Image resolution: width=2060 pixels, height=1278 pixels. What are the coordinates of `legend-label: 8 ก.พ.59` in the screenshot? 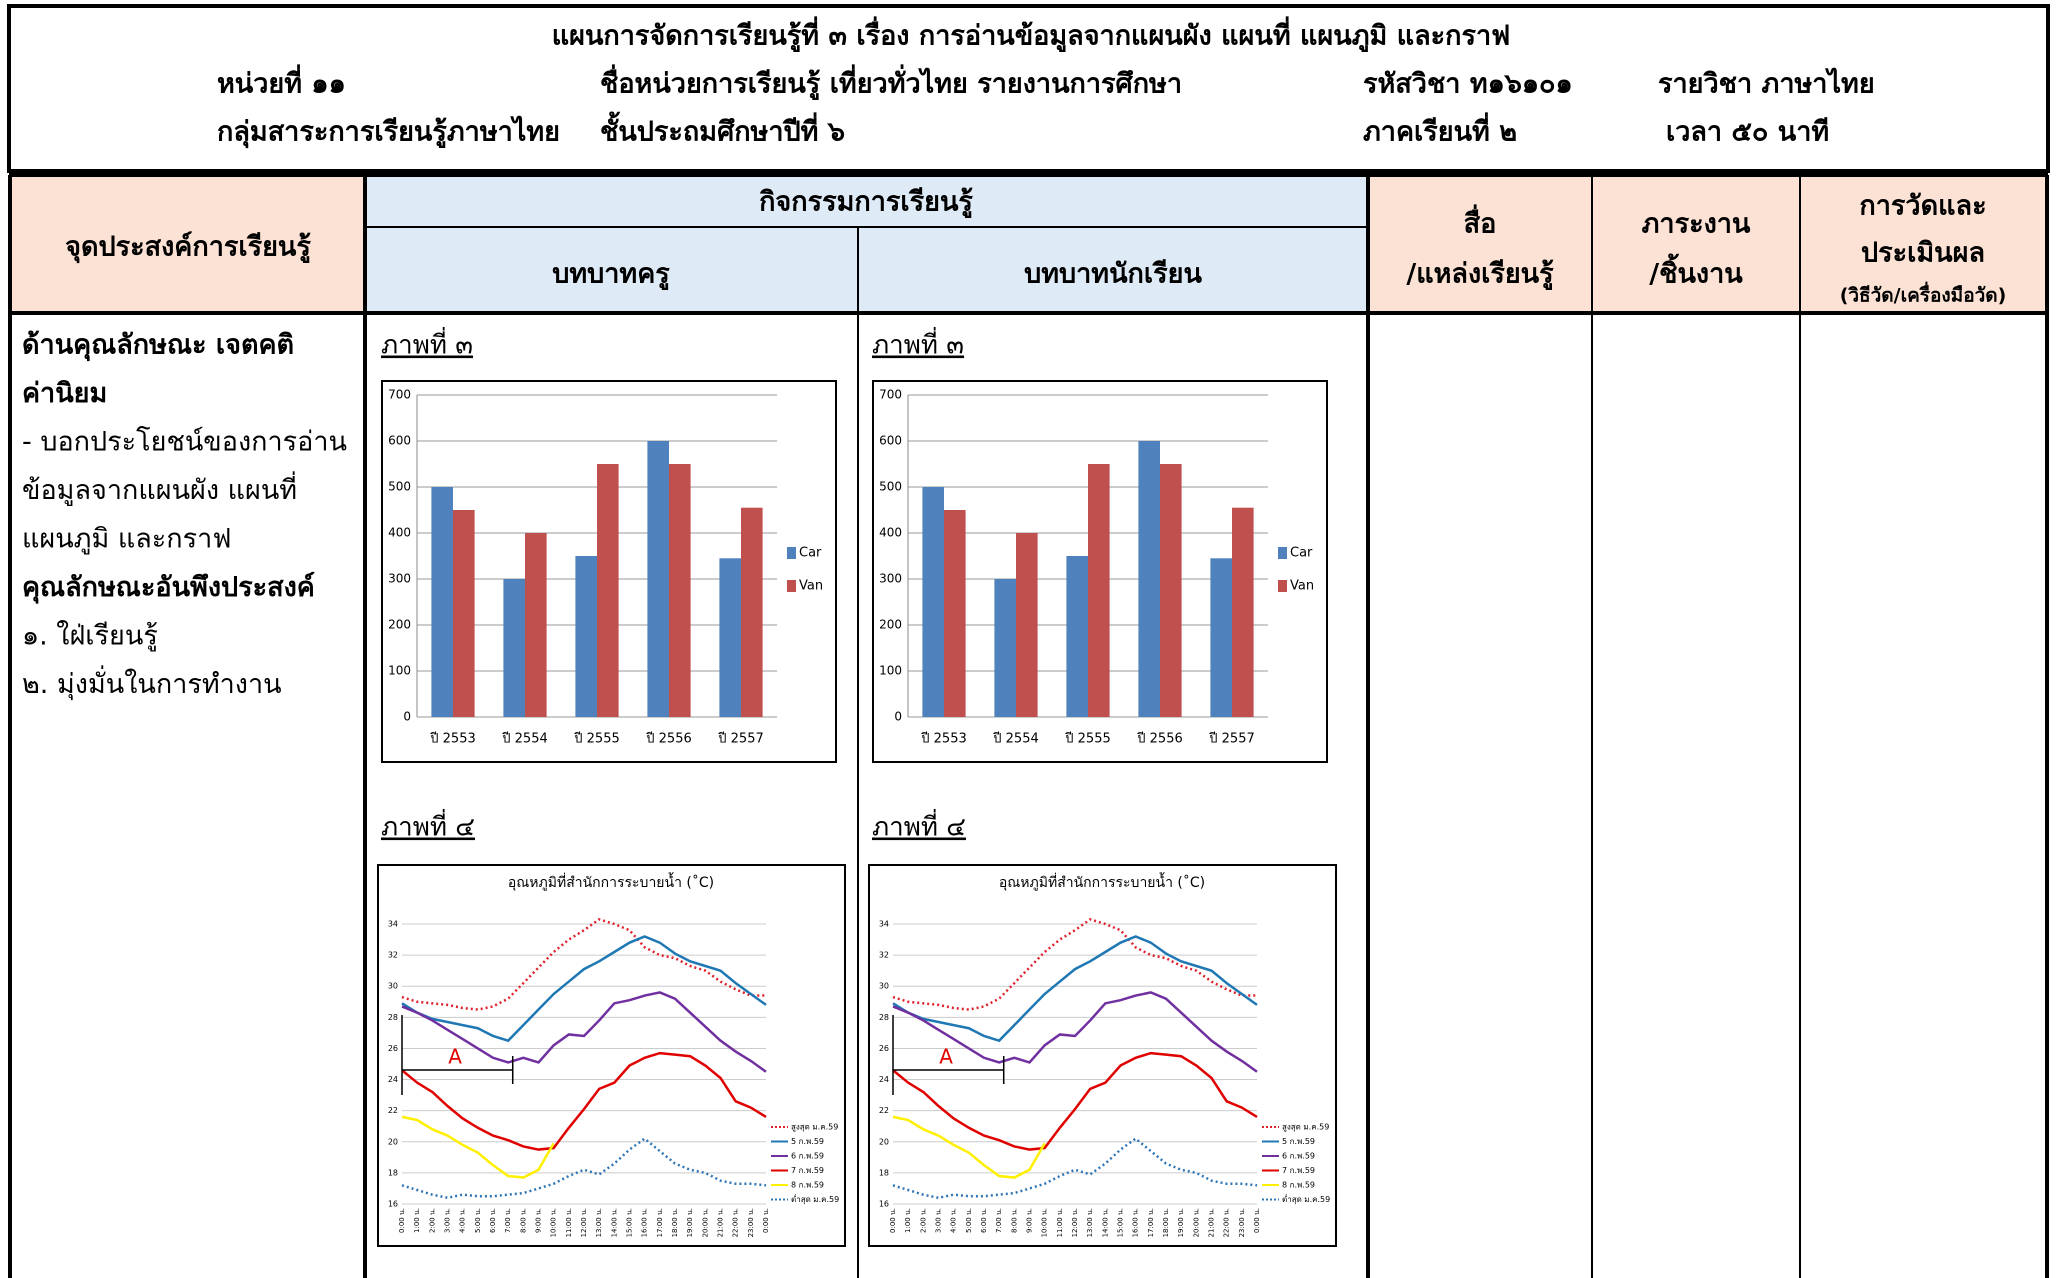 It's located at (1298, 1185).